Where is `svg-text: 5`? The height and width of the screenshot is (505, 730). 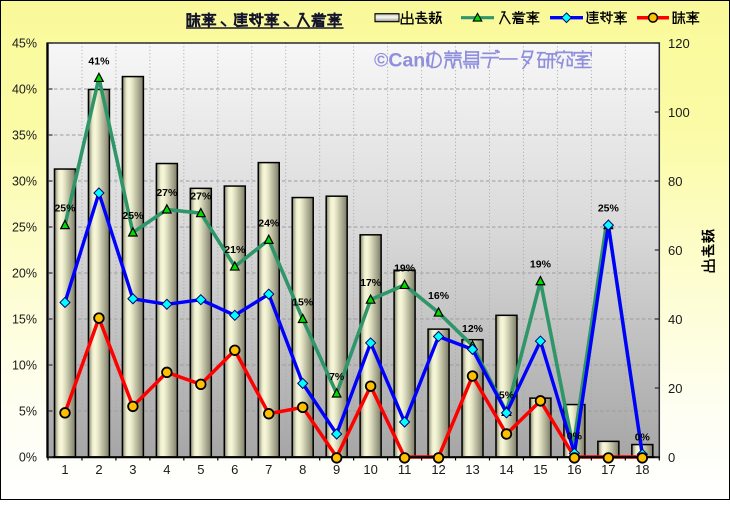
svg-text: 5 is located at coordinates (200, 469).